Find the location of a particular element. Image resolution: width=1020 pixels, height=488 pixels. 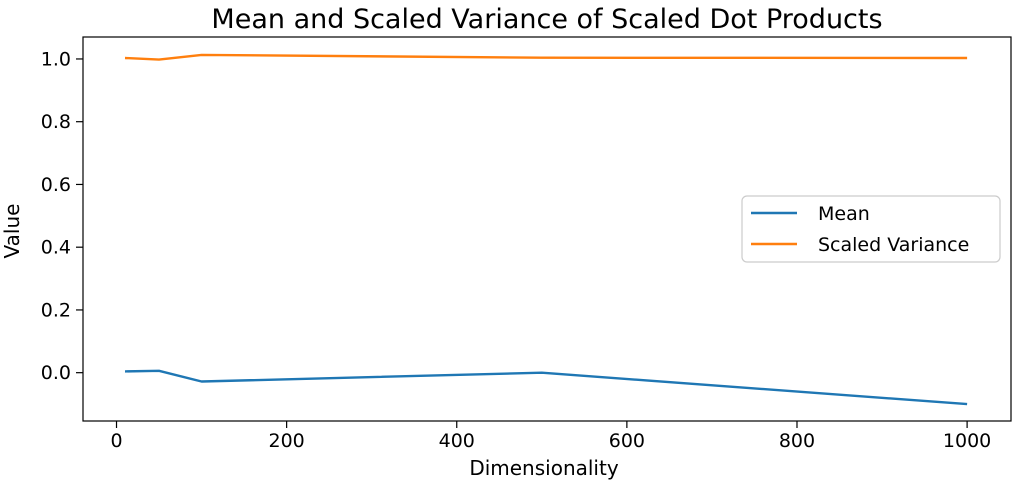

x-tick-label: 200 is located at coordinates (286, 441).